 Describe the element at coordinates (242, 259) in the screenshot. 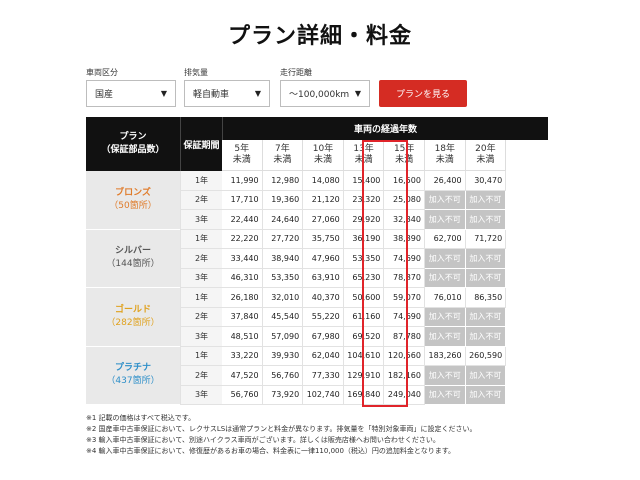

I see `price-cell: 33,440` at that location.